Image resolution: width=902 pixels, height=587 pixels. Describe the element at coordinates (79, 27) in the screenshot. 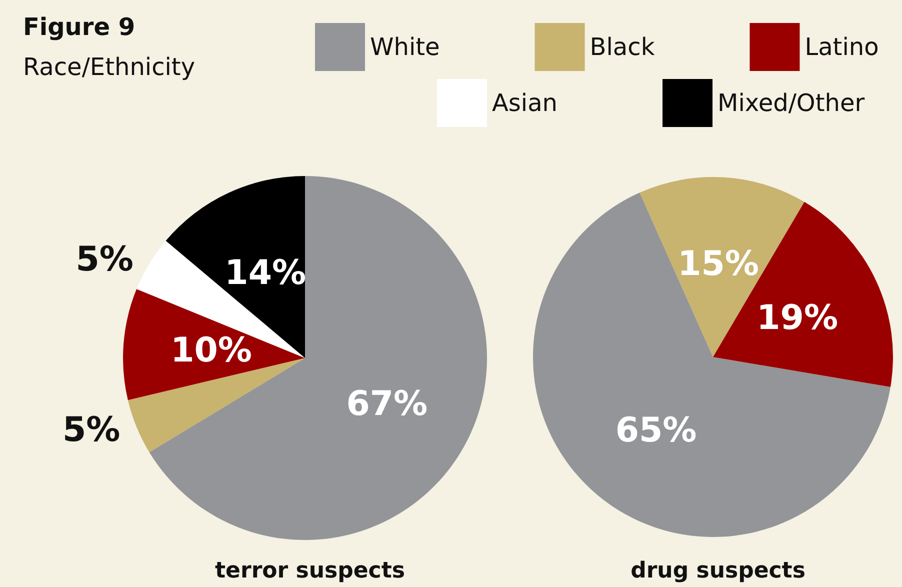

I see `chart-title: Figure 9` at that location.